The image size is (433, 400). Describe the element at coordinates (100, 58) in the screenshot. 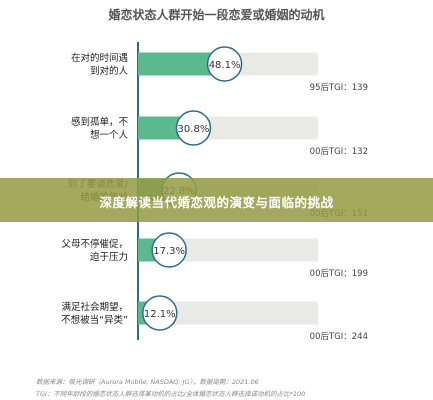

I see `category-label: 在对的时间遇` at that location.